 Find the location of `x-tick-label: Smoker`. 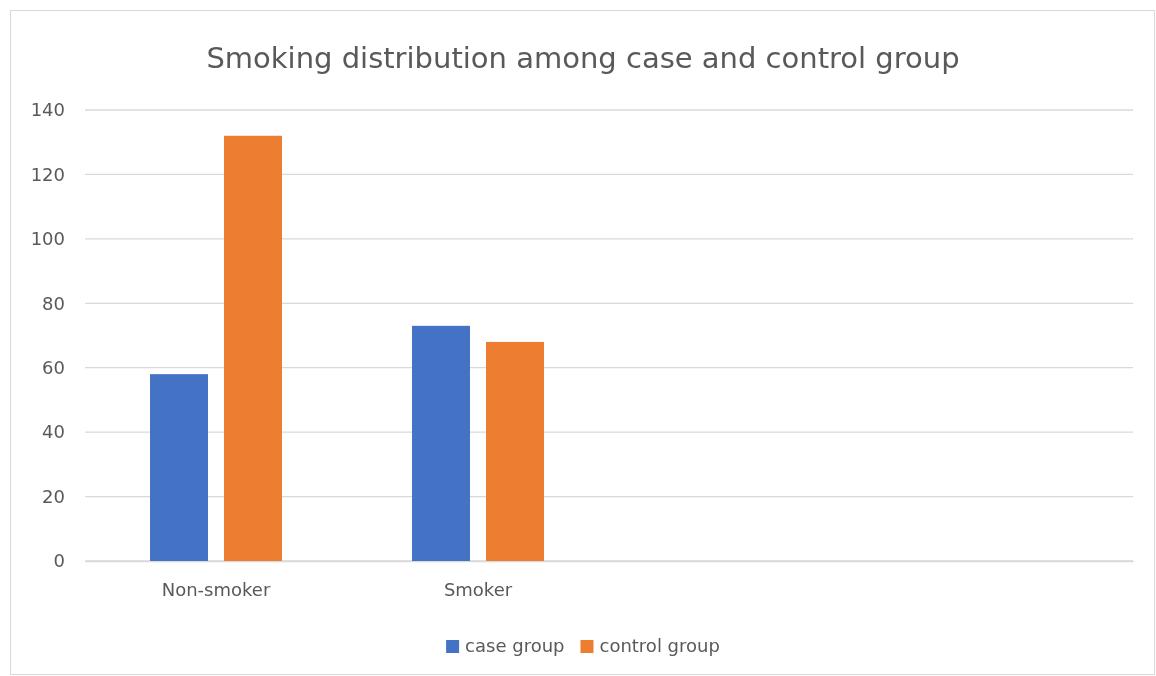

x-tick-label: Smoker is located at coordinates (478, 589).